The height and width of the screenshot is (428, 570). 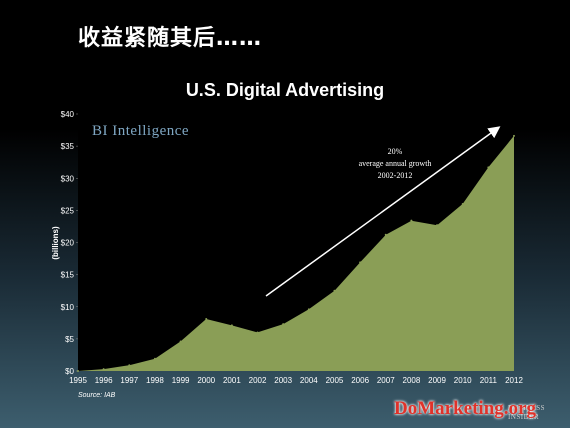 What do you see at coordinates (206, 380) in the screenshot?
I see `x-tick-label: 2000` at bounding box center [206, 380].